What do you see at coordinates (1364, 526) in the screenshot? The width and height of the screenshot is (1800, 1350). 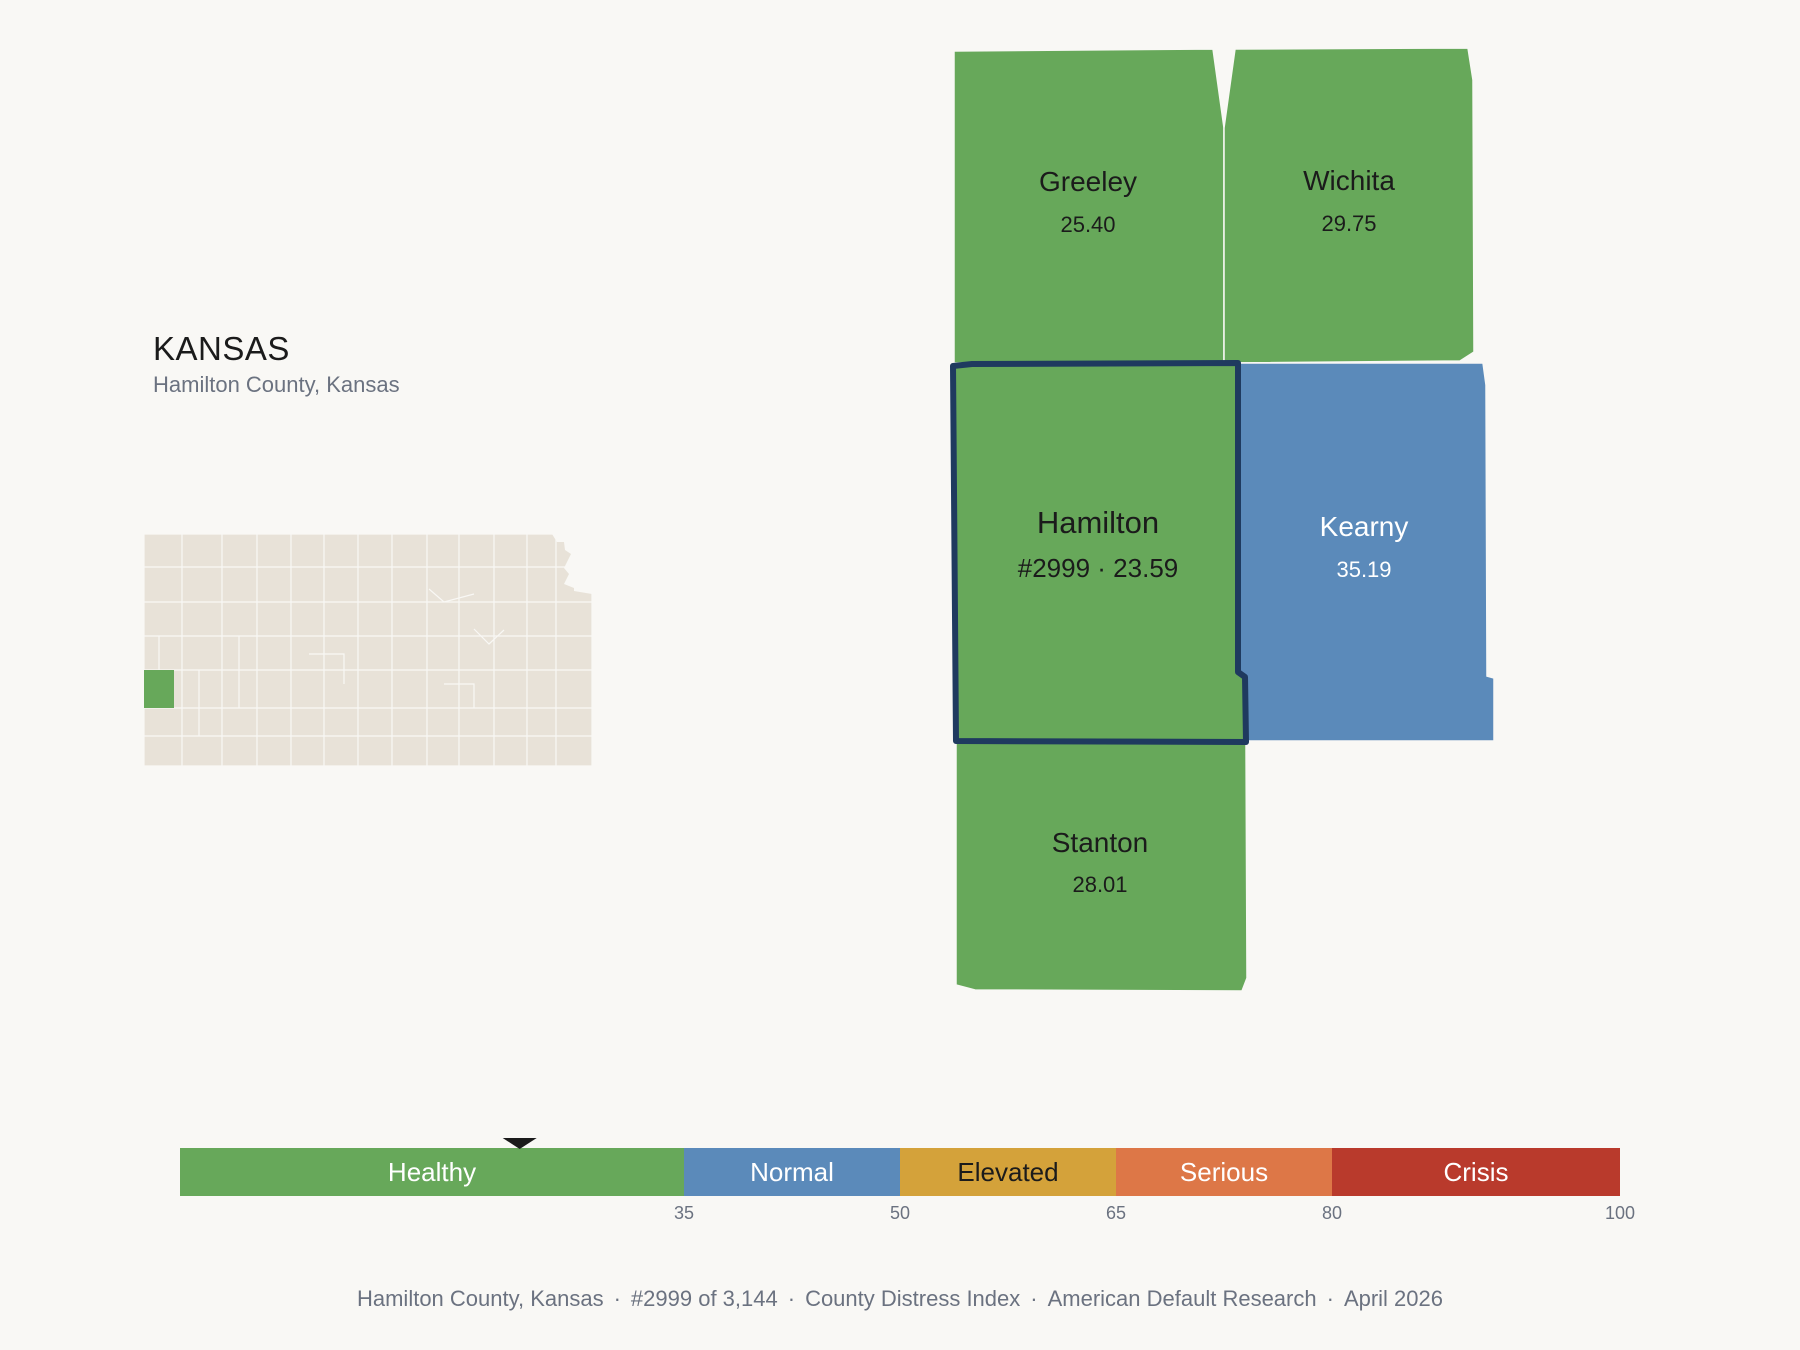 I see `county-kearny-name: Kearny` at bounding box center [1364, 526].